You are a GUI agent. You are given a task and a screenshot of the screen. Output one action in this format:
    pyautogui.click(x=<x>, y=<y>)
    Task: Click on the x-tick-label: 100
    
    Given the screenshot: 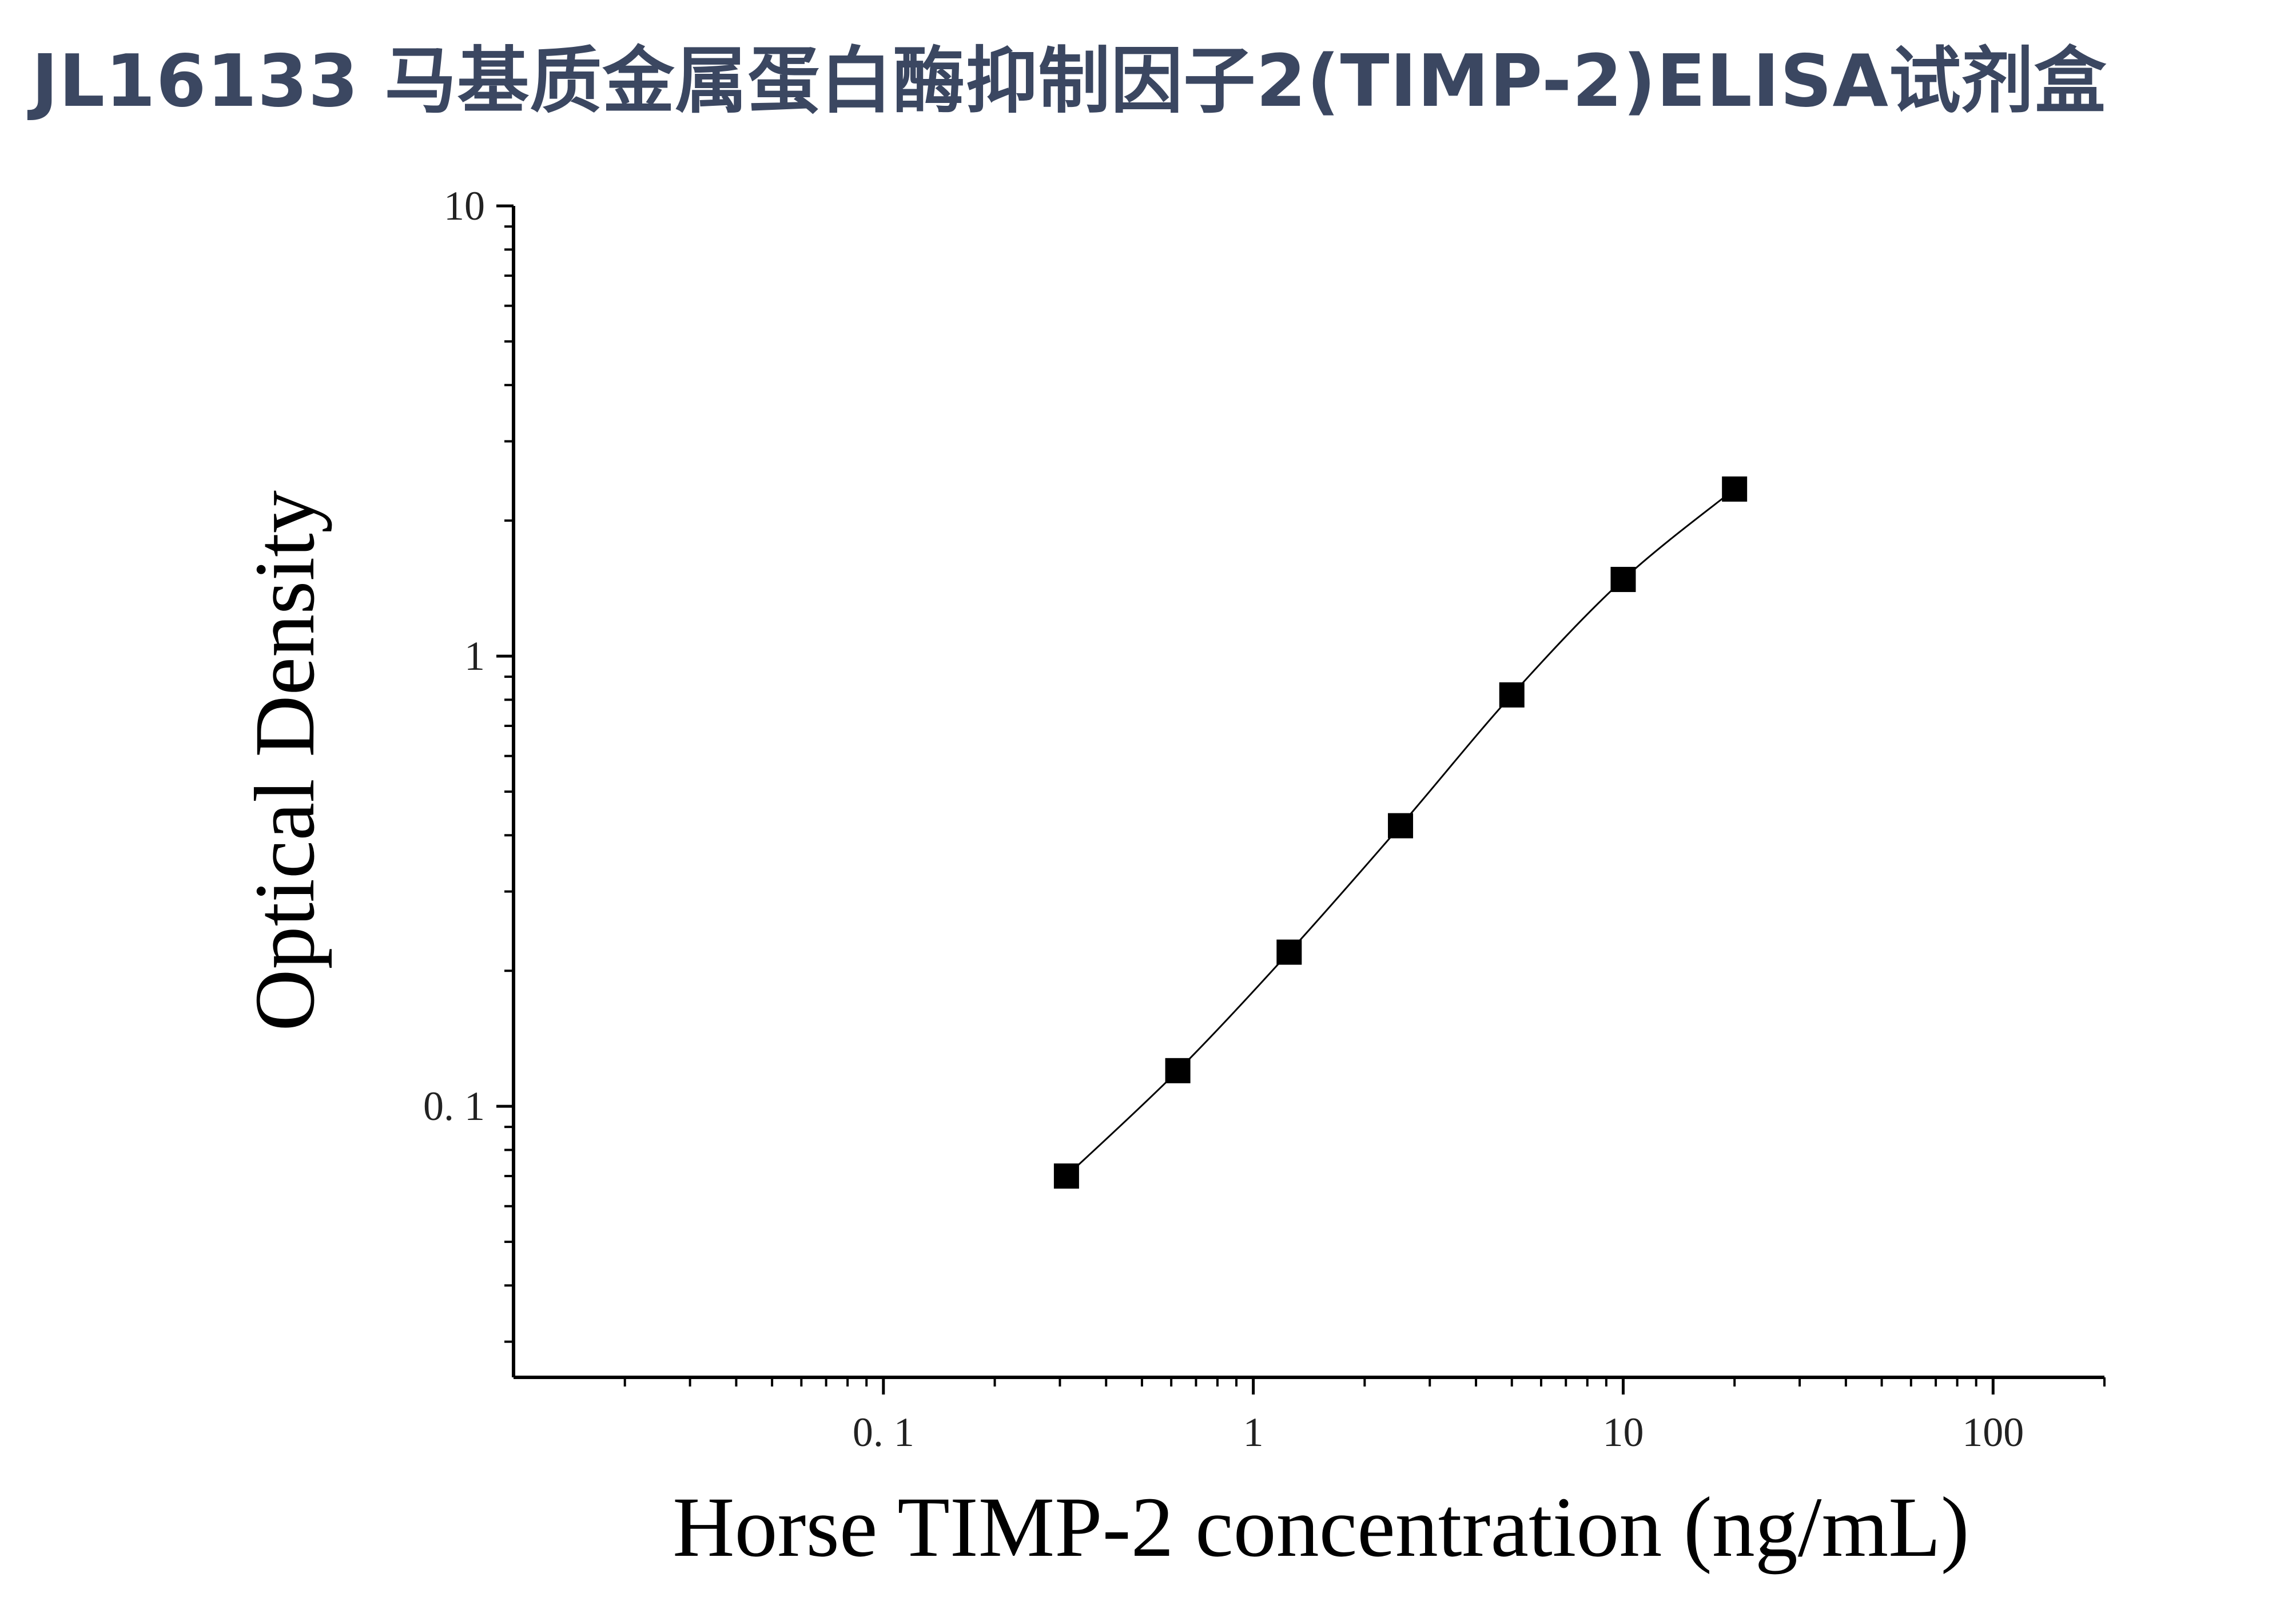 What is the action you would take?
    pyautogui.click(x=1993, y=1432)
    